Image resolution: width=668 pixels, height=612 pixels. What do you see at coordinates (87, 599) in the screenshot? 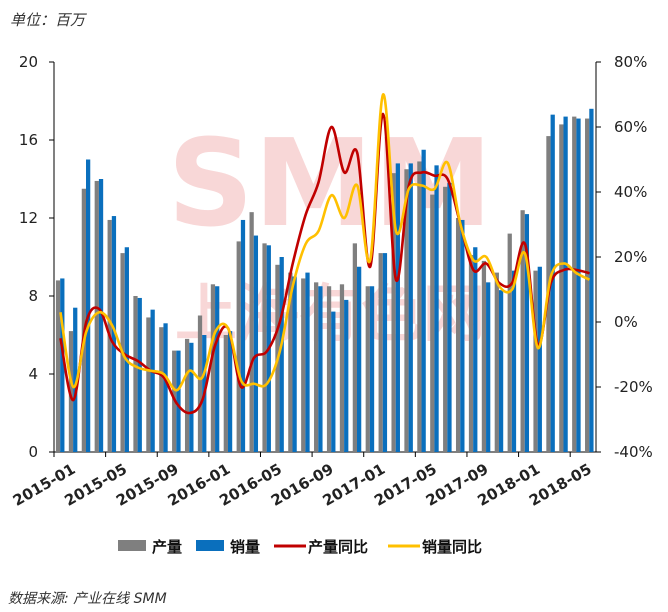
I see `source-note: 数据来源: 产业在线 SMM` at bounding box center [87, 599].